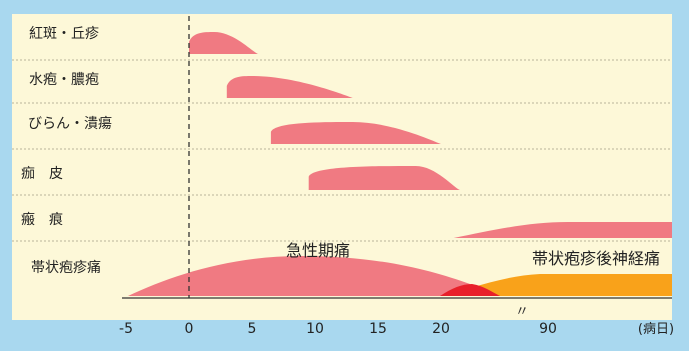 The image size is (689, 355). What do you see at coordinates (42, 174) in the screenshot?
I see `row-label: 痂 皮` at bounding box center [42, 174].